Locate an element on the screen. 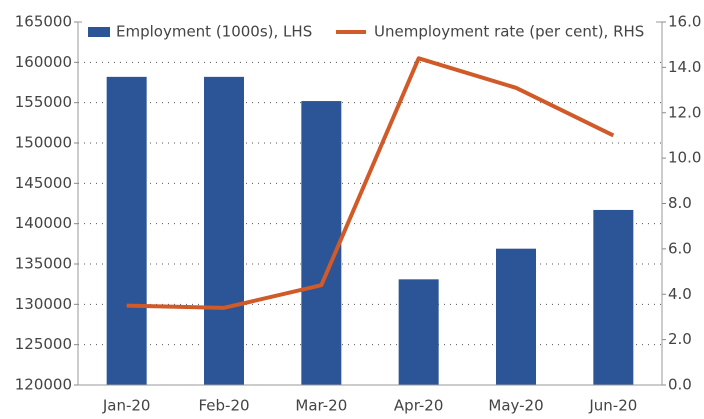 The width and height of the screenshot is (704, 419). legend-label: Employment (1000s), LHS is located at coordinates (214, 32).